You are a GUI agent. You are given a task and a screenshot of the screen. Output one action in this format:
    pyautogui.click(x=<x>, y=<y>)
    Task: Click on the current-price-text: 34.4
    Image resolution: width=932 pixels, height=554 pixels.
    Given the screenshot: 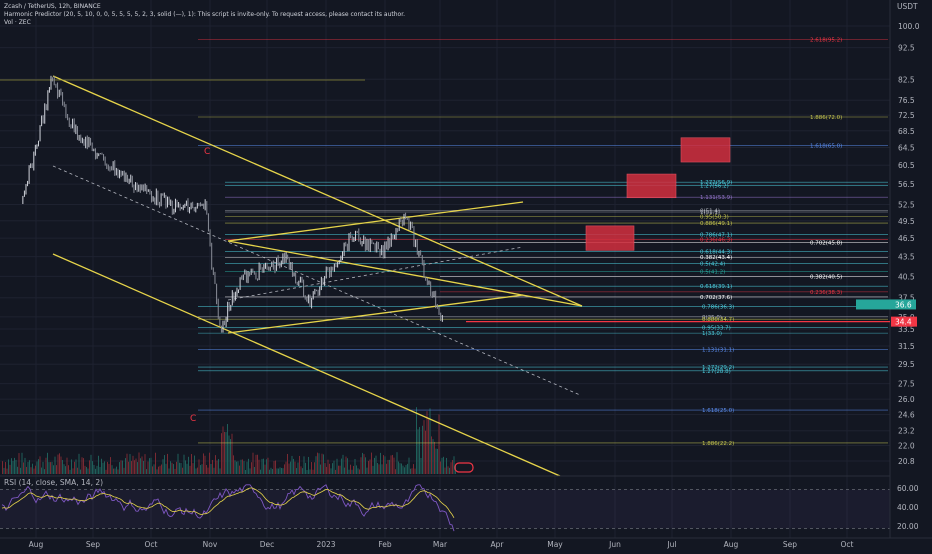 What is the action you would take?
    pyautogui.click(x=903, y=322)
    